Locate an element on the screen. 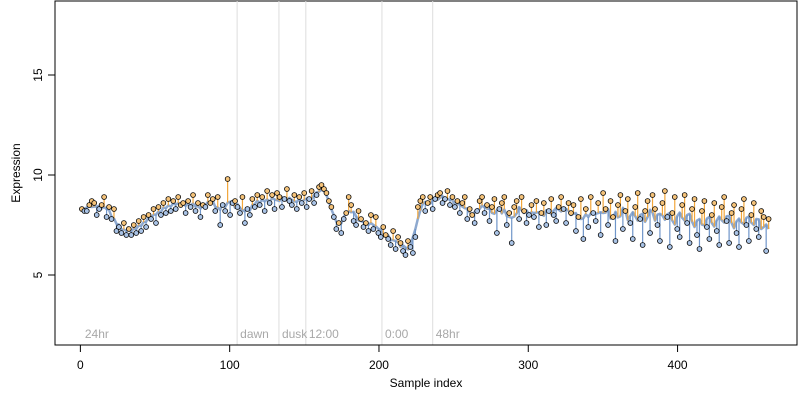  y-axis: 5 10 15 is located at coordinates (43, 173).